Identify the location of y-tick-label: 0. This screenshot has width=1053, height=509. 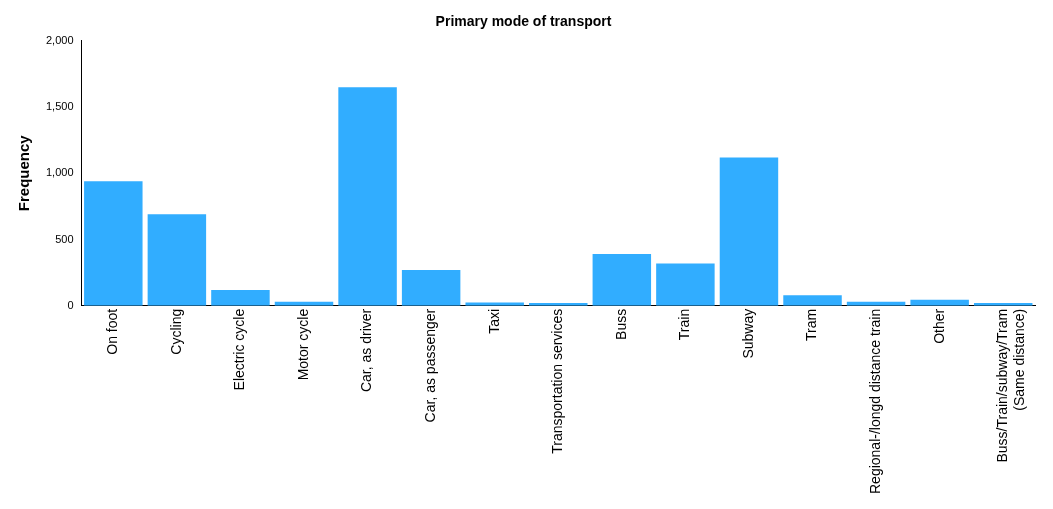
(70, 304).